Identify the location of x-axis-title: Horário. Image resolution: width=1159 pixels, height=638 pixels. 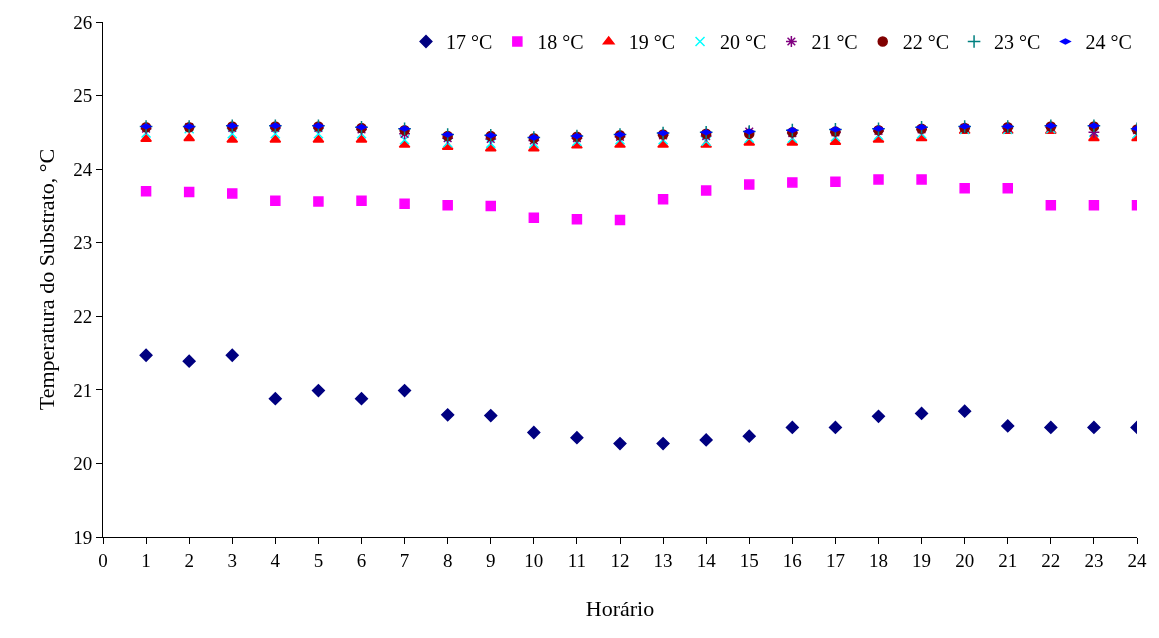
(620, 608).